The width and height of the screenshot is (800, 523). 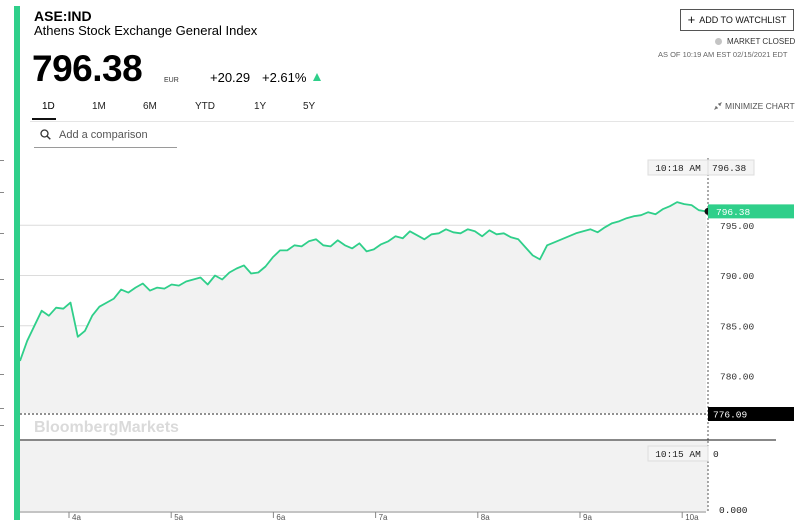 What do you see at coordinates (260, 106) in the screenshot?
I see `tab-1y: 1Y` at bounding box center [260, 106].